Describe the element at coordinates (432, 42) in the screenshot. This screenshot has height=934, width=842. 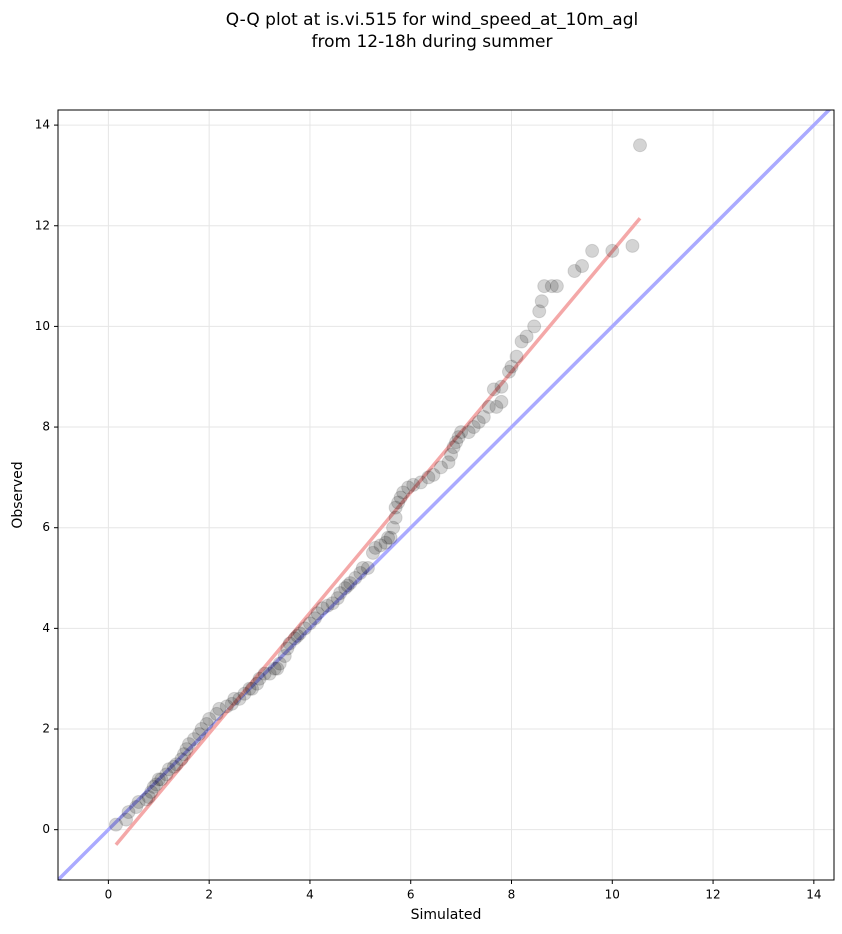
I see `chart-subtitle: from 12-18h during summer` at that location.